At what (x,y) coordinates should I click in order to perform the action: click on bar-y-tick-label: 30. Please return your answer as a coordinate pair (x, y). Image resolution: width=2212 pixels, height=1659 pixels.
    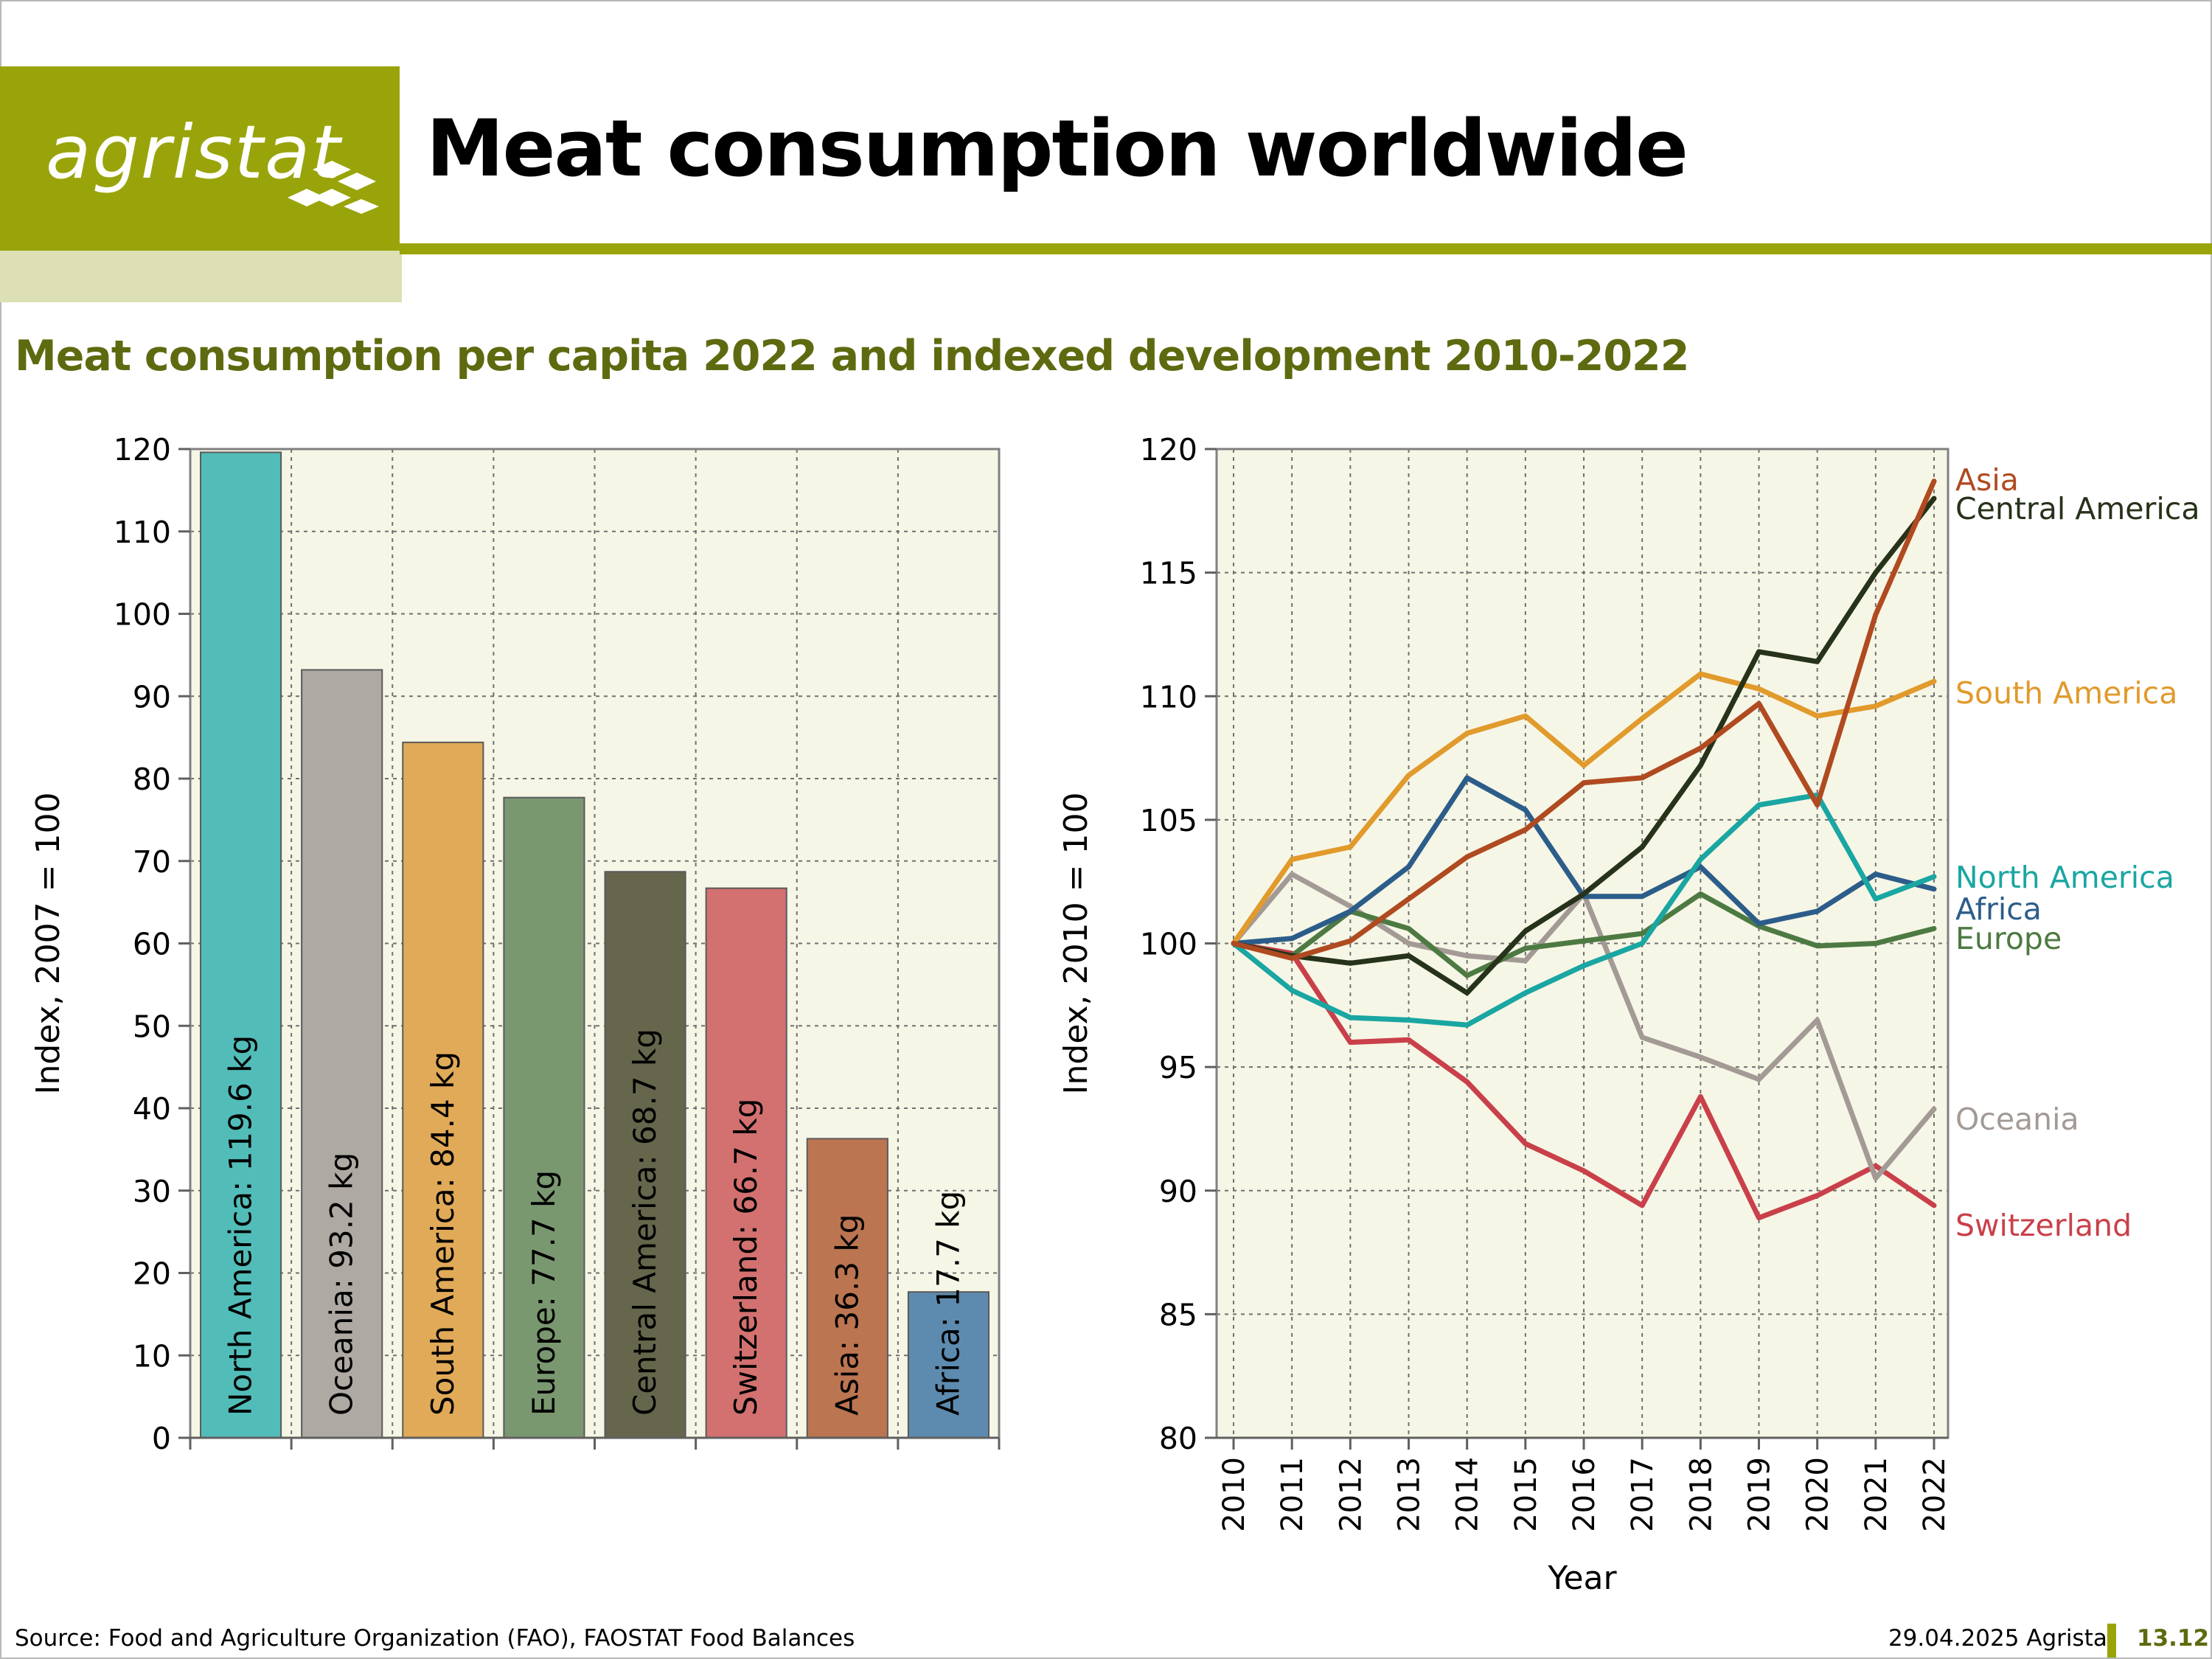
    Looking at the image, I should click on (152, 1191).